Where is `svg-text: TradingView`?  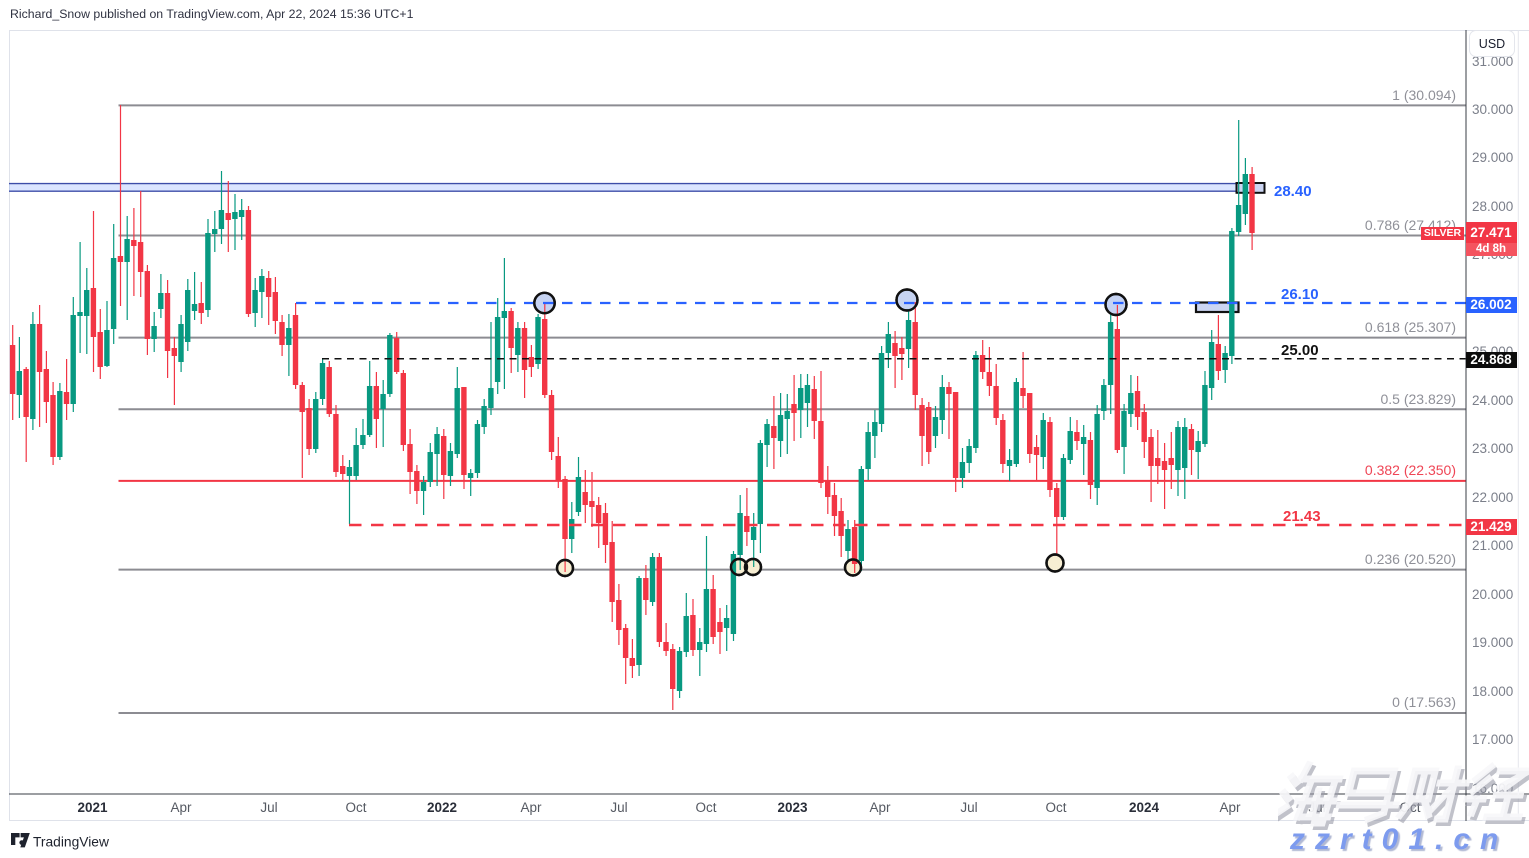
svg-text: TradingView is located at coordinates (71, 842).